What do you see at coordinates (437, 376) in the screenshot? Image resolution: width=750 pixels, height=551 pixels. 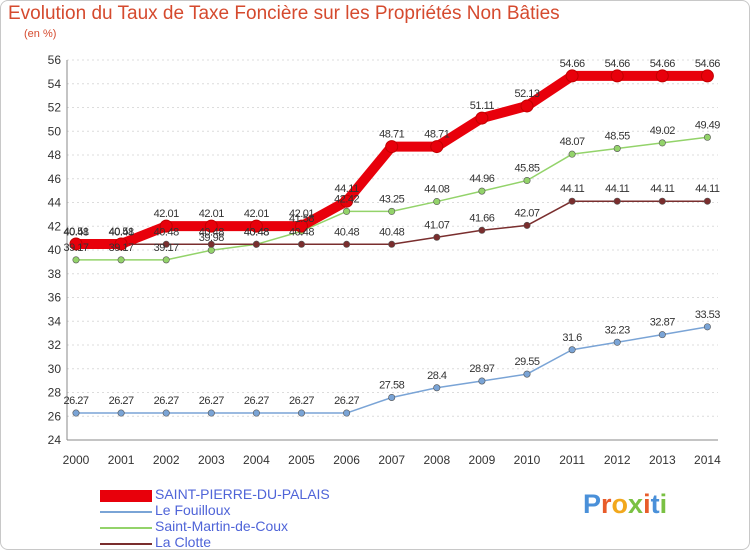 I see `data-label: 28.4` at bounding box center [437, 376].